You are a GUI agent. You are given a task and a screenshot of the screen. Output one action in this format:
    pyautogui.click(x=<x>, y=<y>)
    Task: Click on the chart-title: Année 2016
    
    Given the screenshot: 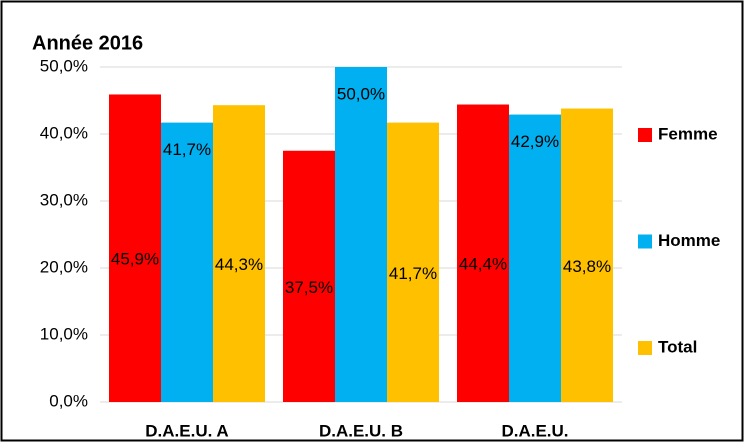 What is the action you would take?
    pyautogui.click(x=87, y=43)
    